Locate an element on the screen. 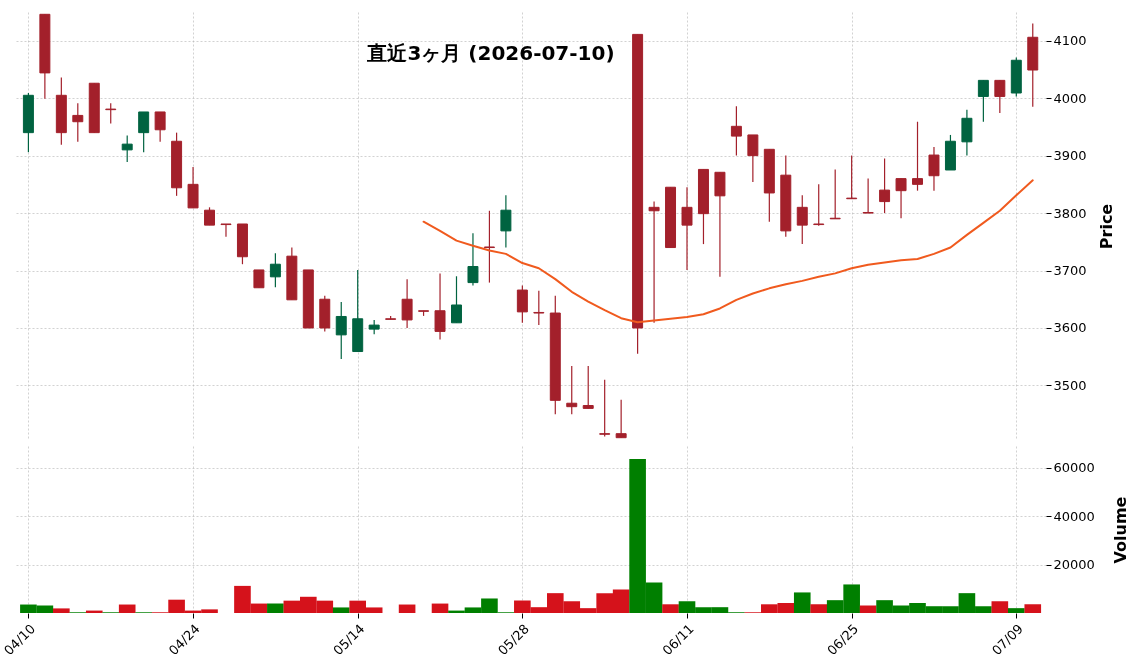  y-tick-label: 60000 is located at coordinates (1074, 468).